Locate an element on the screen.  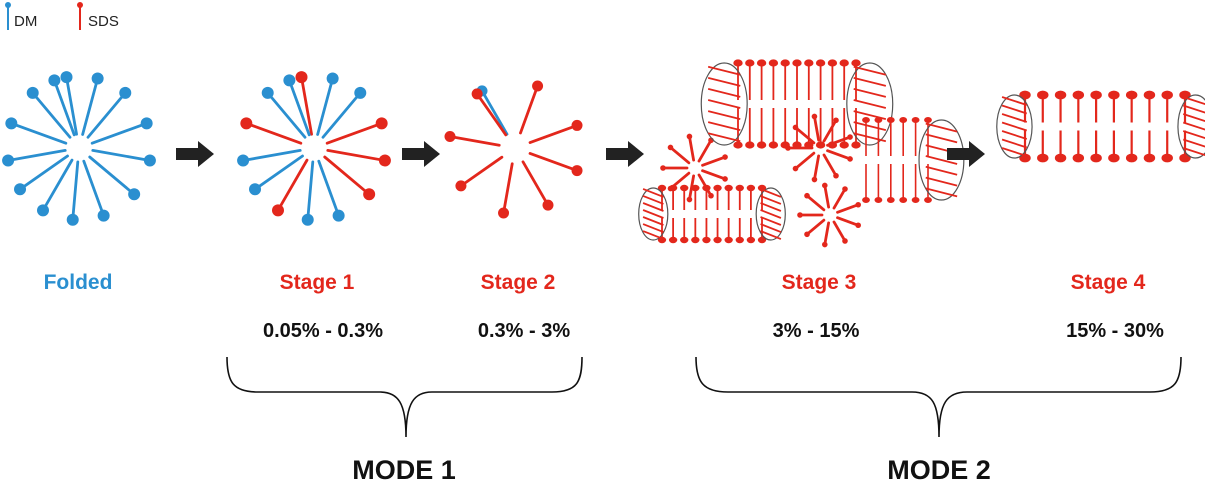
transition-arrows is located at coordinates (580, 154).